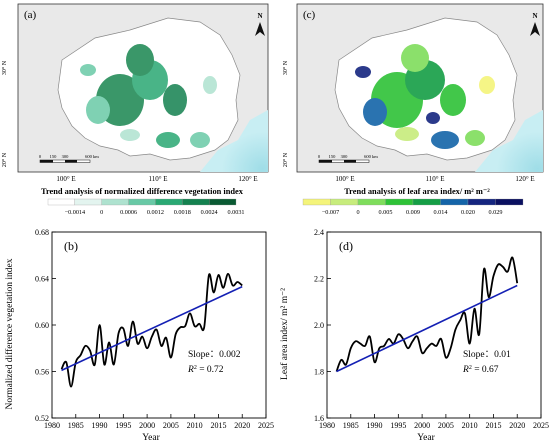 This screenshot has width=550, height=444. Describe the element at coordinates (9, 333) in the screenshot. I see `y-axis-label: Normalized difference vegetation index` at that location.